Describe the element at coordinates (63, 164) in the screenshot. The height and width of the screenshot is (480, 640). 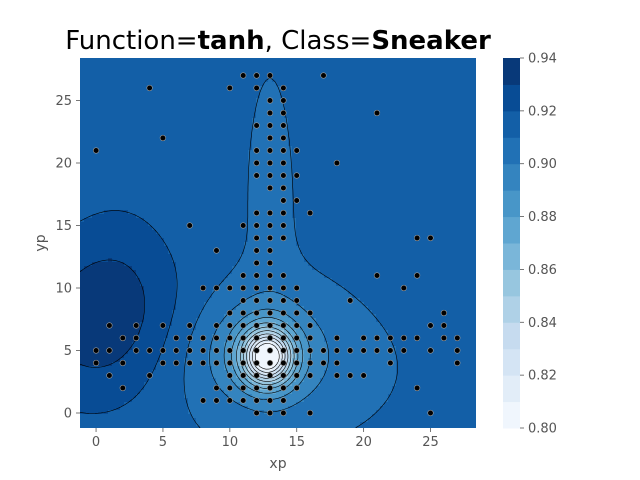
I see `y-tick-label: 20` at that location.